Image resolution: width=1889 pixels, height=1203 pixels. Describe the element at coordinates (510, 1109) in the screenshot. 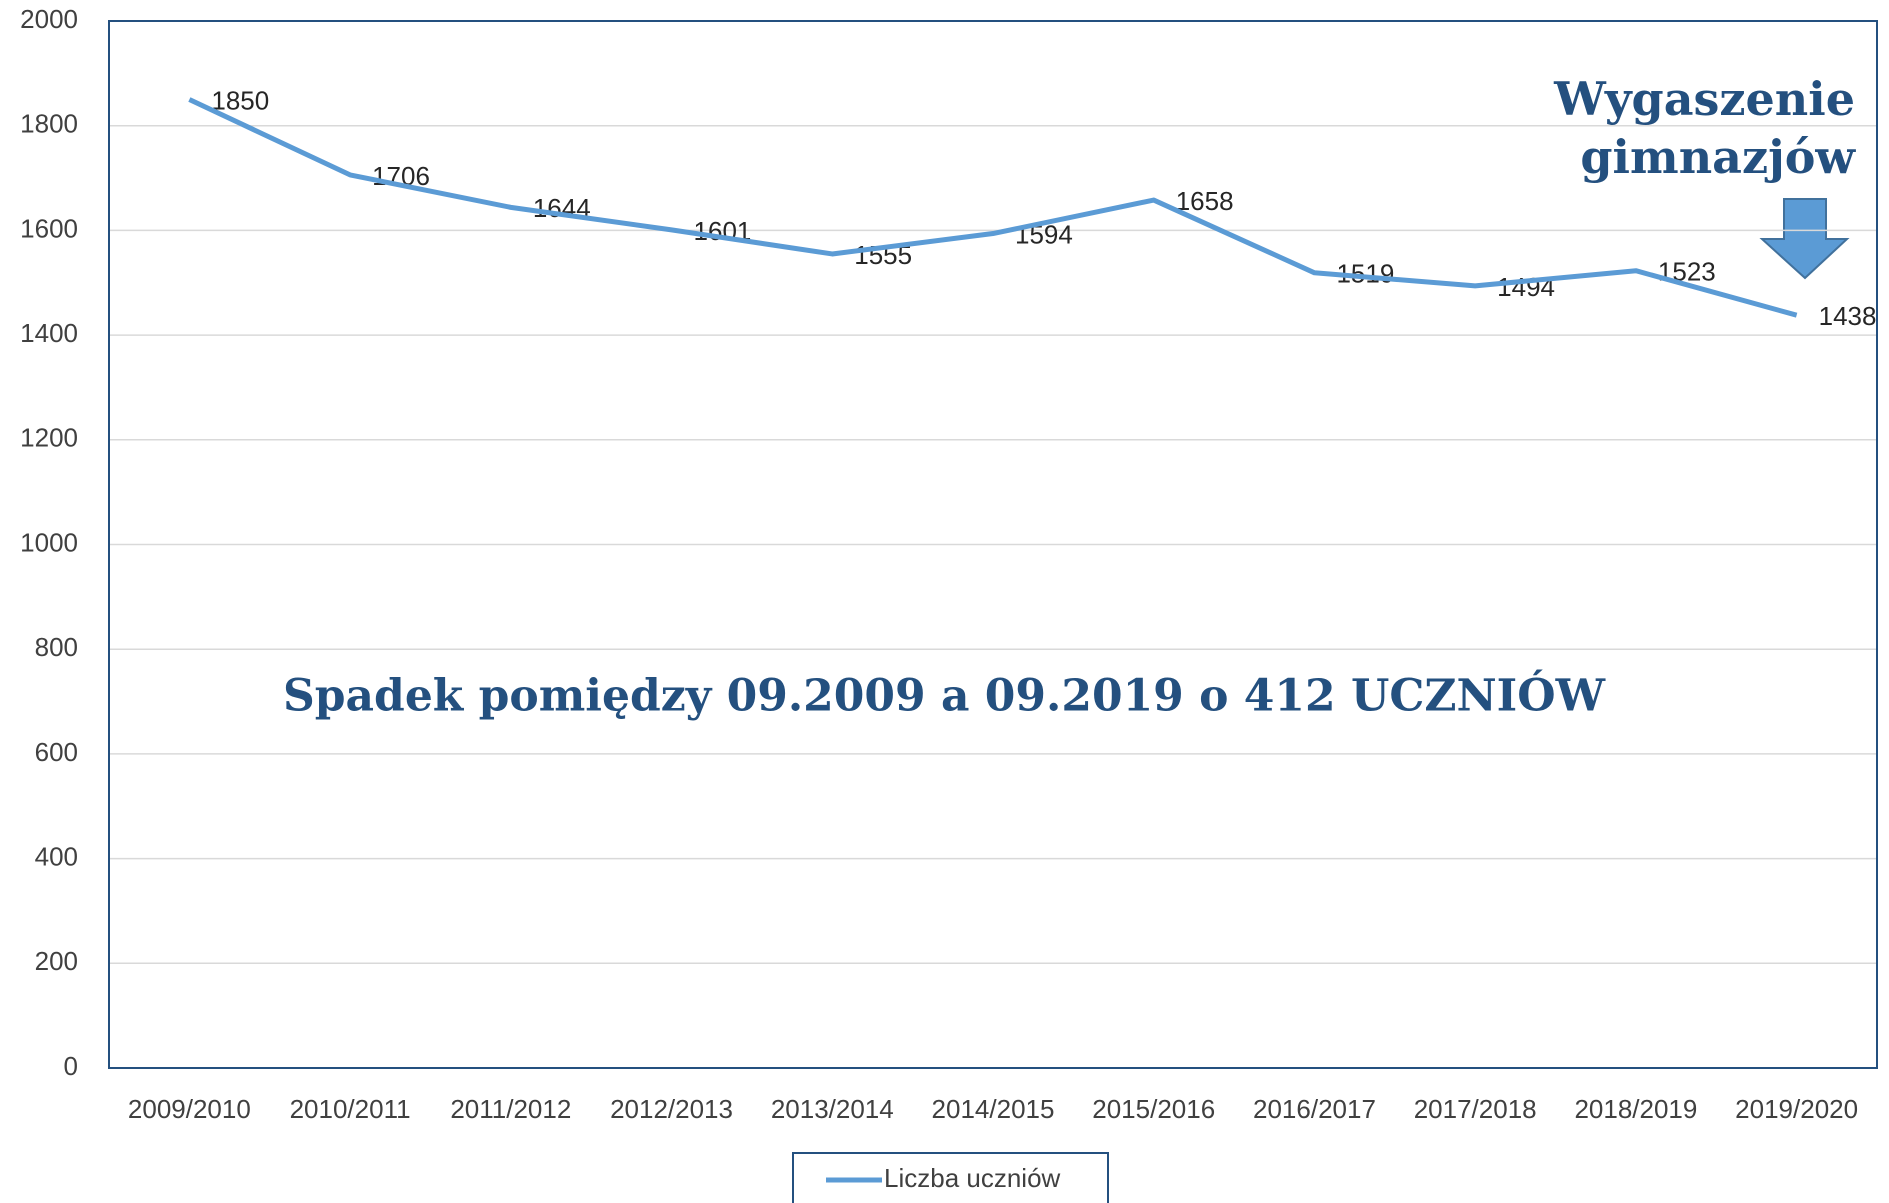

I see `x-tick-label: 2011/2012` at that location.